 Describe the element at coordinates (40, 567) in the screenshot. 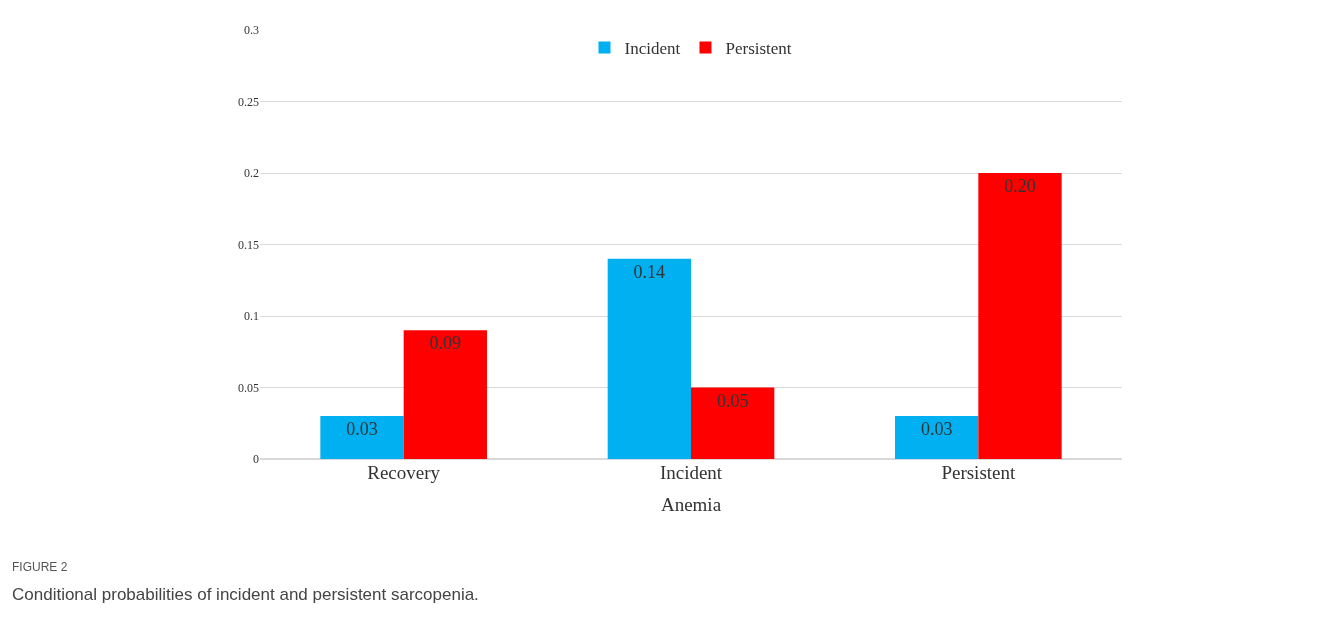

I see `caption: FIGURE 2` at that location.